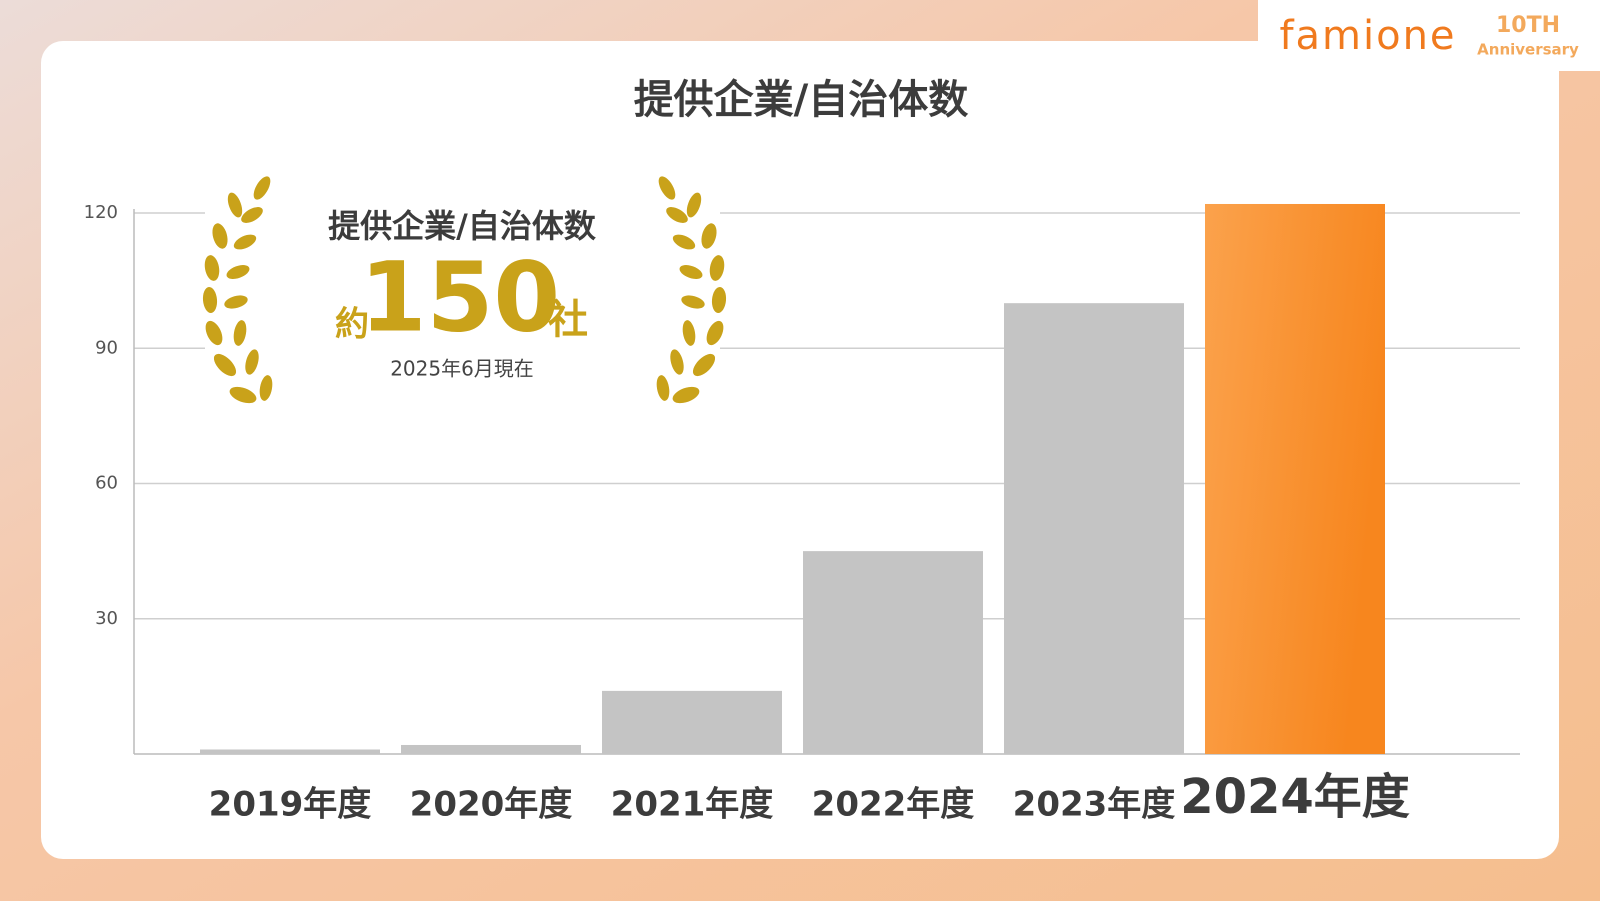 The height and width of the screenshot is (905, 1600). Describe the element at coordinates (801, 100) in the screenshot. I see `chart-title: 提供企業/自治体数` at that location.